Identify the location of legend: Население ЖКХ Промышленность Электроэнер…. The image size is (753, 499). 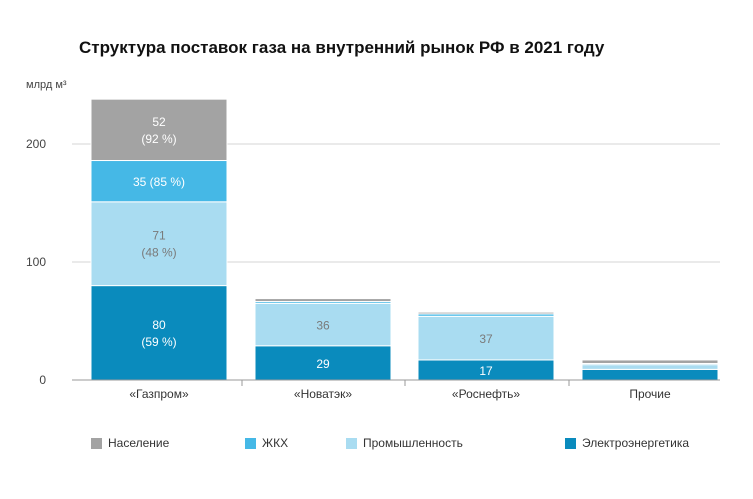
(376, 446).